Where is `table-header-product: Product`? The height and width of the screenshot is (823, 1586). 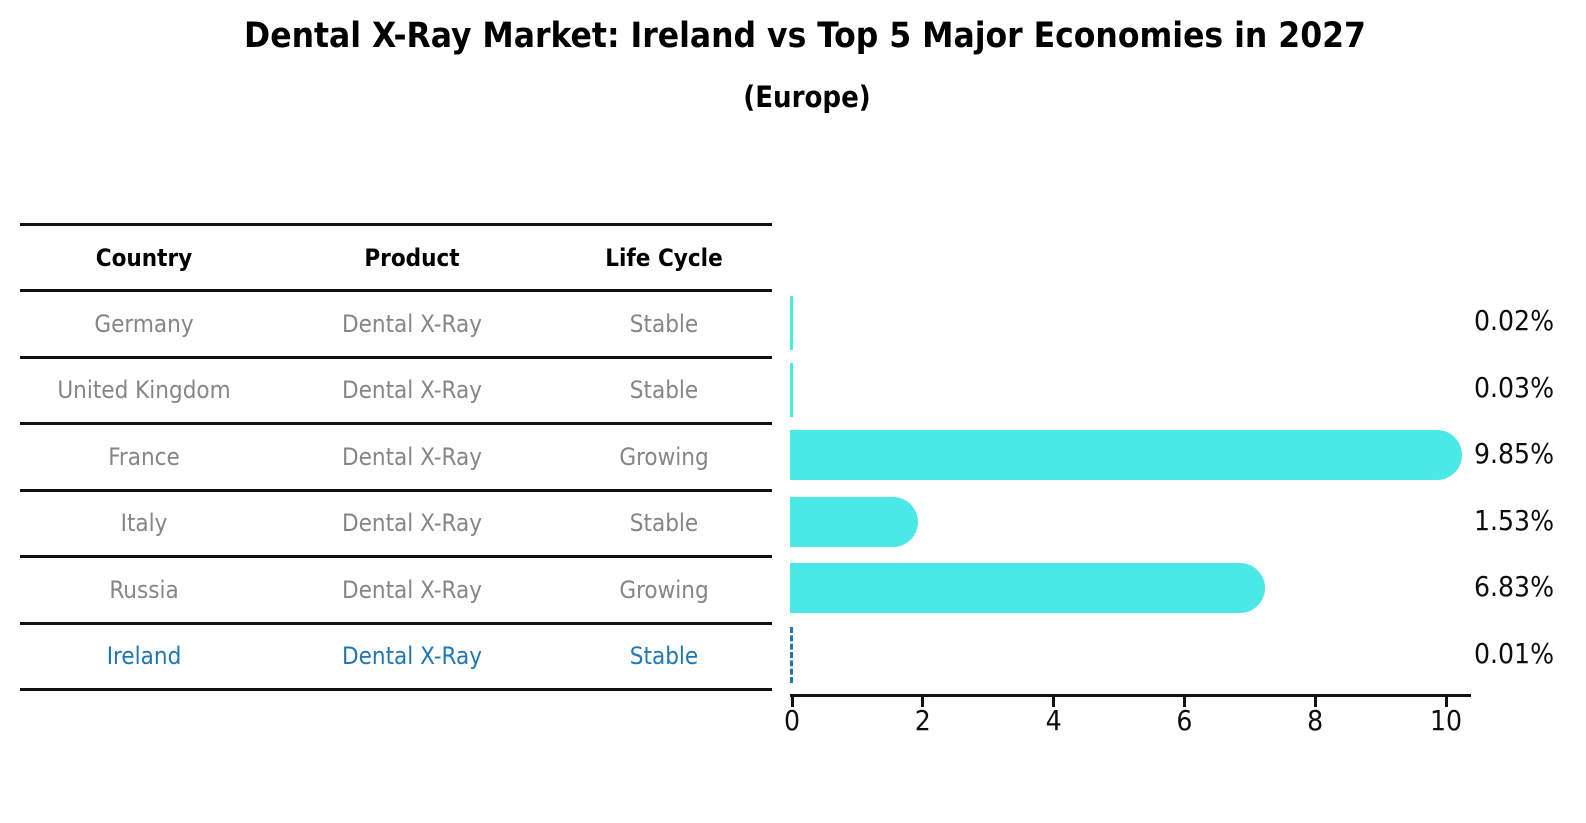 table-header-product: Product is located at coordinates (412, 257).